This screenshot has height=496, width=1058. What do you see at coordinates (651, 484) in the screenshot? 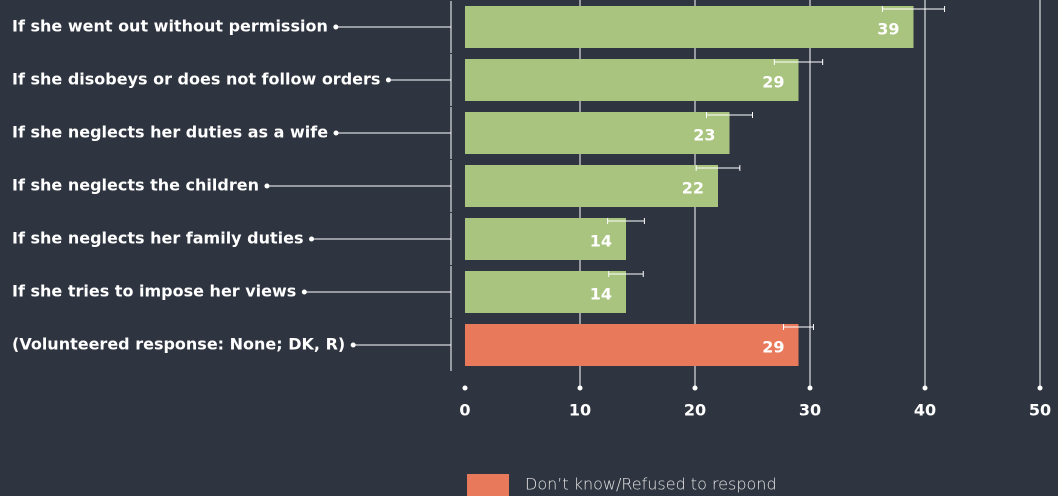
I see `legend-label: Don’t know/Refused to respond` at bounding box center [651, 484].